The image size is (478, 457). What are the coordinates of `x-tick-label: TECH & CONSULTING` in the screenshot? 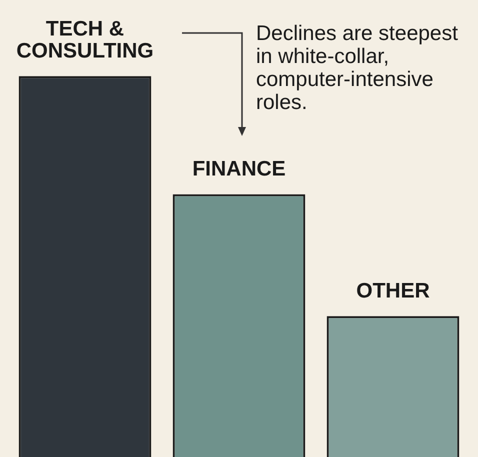 It's located at (85, 39).